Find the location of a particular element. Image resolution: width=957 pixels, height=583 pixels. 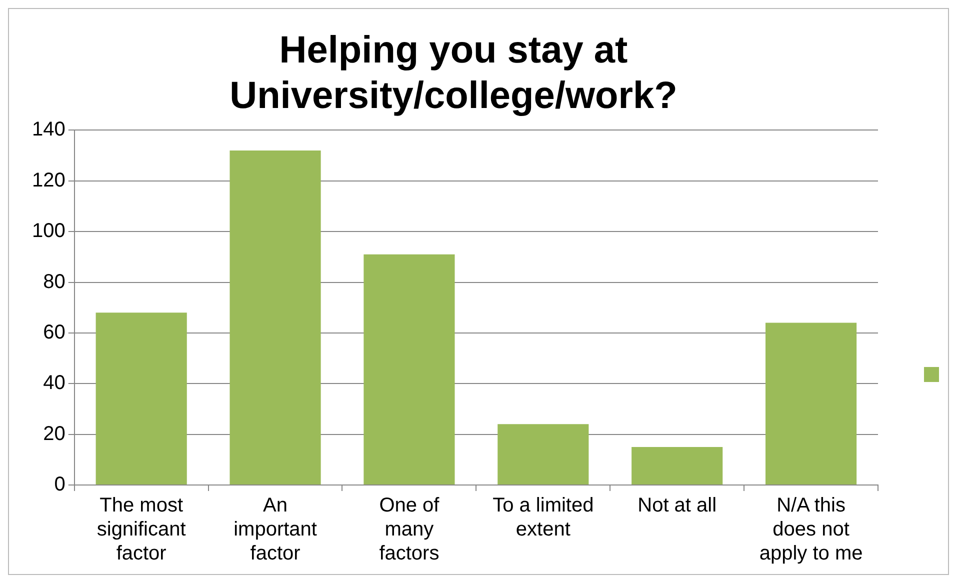

y-tick-label: 0 is located at coordinates (60, 485).